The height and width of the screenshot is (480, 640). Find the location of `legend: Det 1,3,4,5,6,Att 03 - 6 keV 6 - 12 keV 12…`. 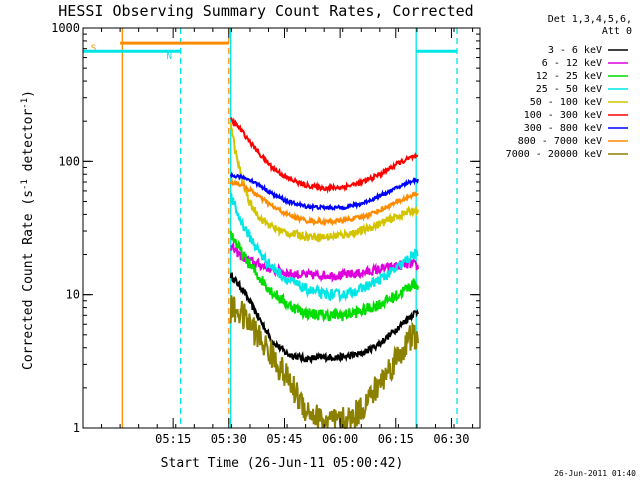

legend: Det 1,3,4,5,6,Att 03 - 6 keV 6 - 12 keV 12… is located at coordinates (569, 87).